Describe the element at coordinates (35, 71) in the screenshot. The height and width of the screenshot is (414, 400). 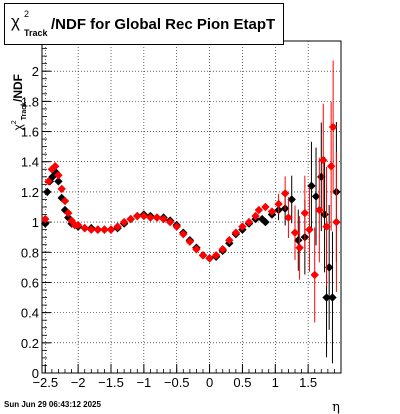
I see `y-tick-label: 2` at that location.